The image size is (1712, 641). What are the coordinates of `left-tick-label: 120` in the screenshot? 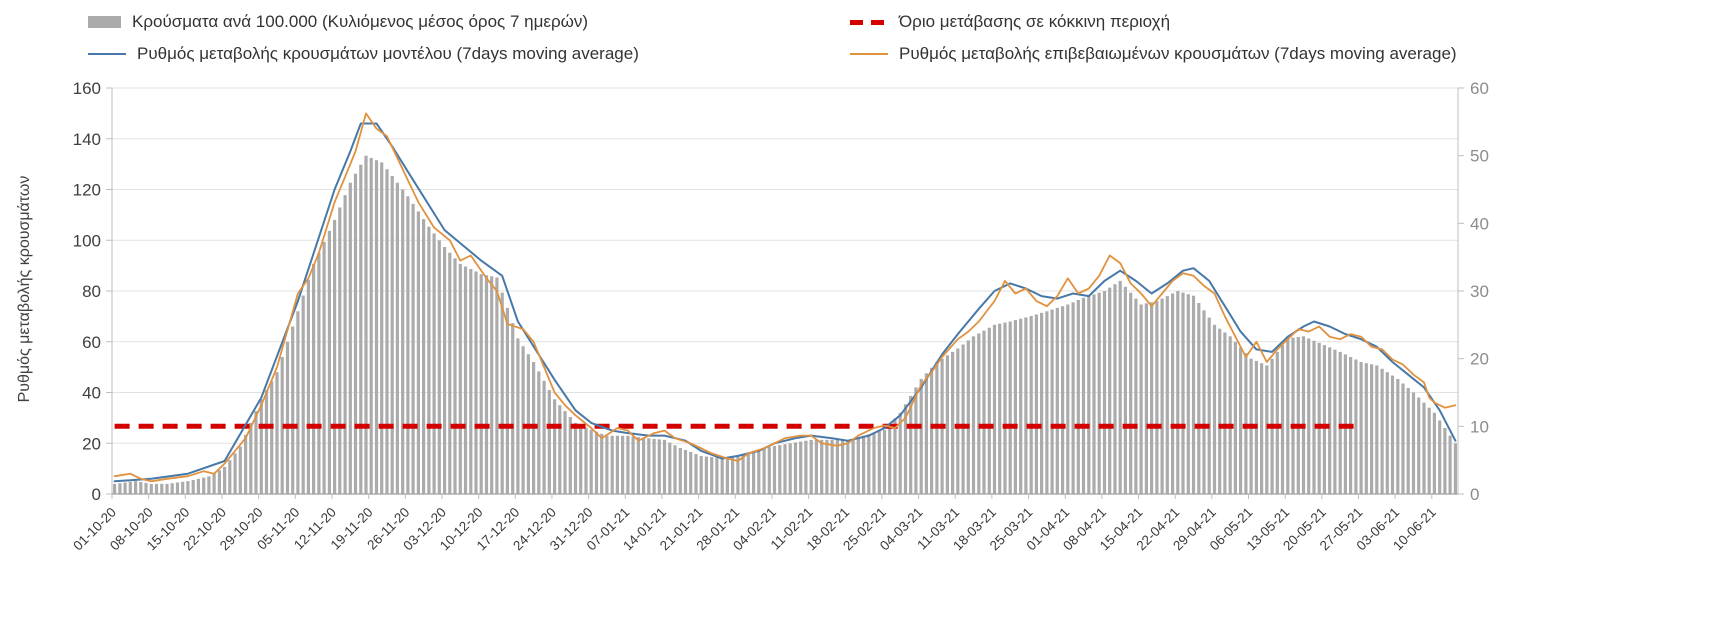 It's located at (87, 190).